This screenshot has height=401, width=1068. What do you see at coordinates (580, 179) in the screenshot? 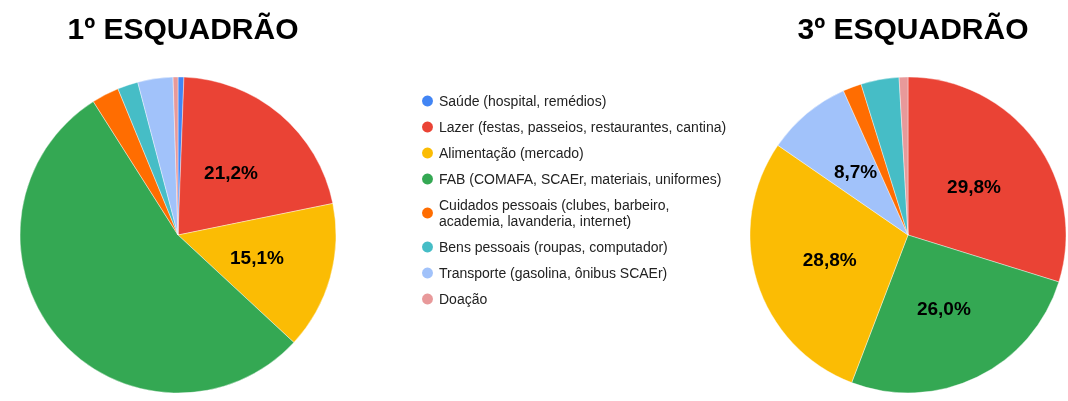
I see `legend-label: FAB (COMAFA, SCAEr, materiais, uniformes)` at bounding box center [580, 179].